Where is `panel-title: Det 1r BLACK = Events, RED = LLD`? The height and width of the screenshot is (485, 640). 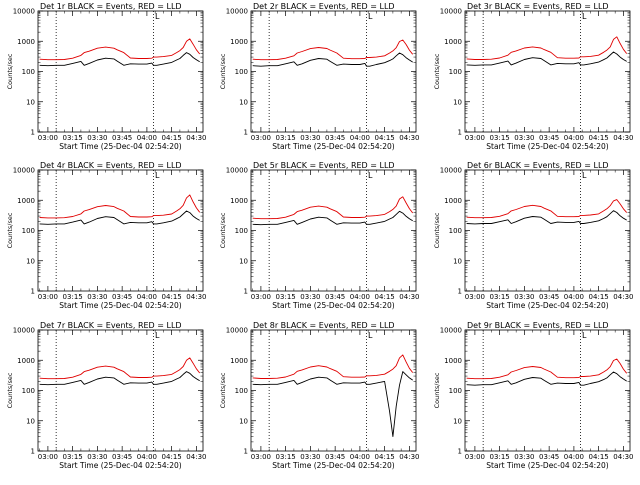 panel-title: Det 1r BLACK = Events, RED = LLD is located at coordinates (111, 6).